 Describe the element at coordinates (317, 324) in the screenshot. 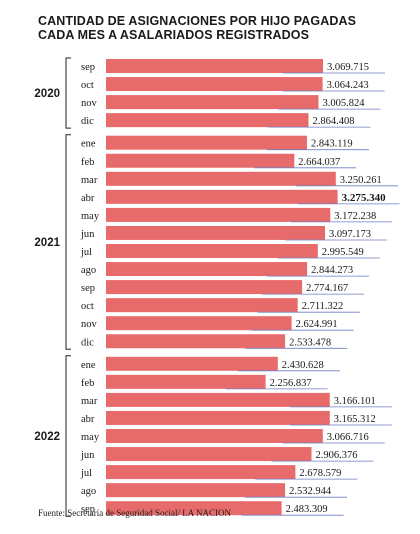

I see `value-label-2021-nov: 2.624.991` at that location.